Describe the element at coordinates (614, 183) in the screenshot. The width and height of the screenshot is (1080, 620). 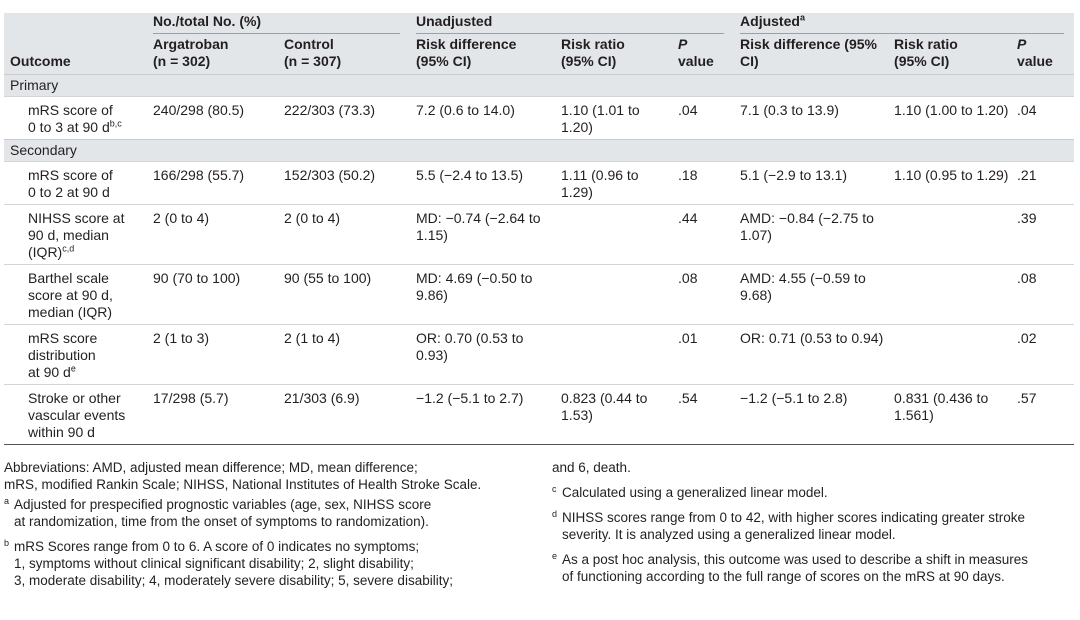
I see `risk-ratio-cell: 1.11 (0.96 to 1.29)` at that location.